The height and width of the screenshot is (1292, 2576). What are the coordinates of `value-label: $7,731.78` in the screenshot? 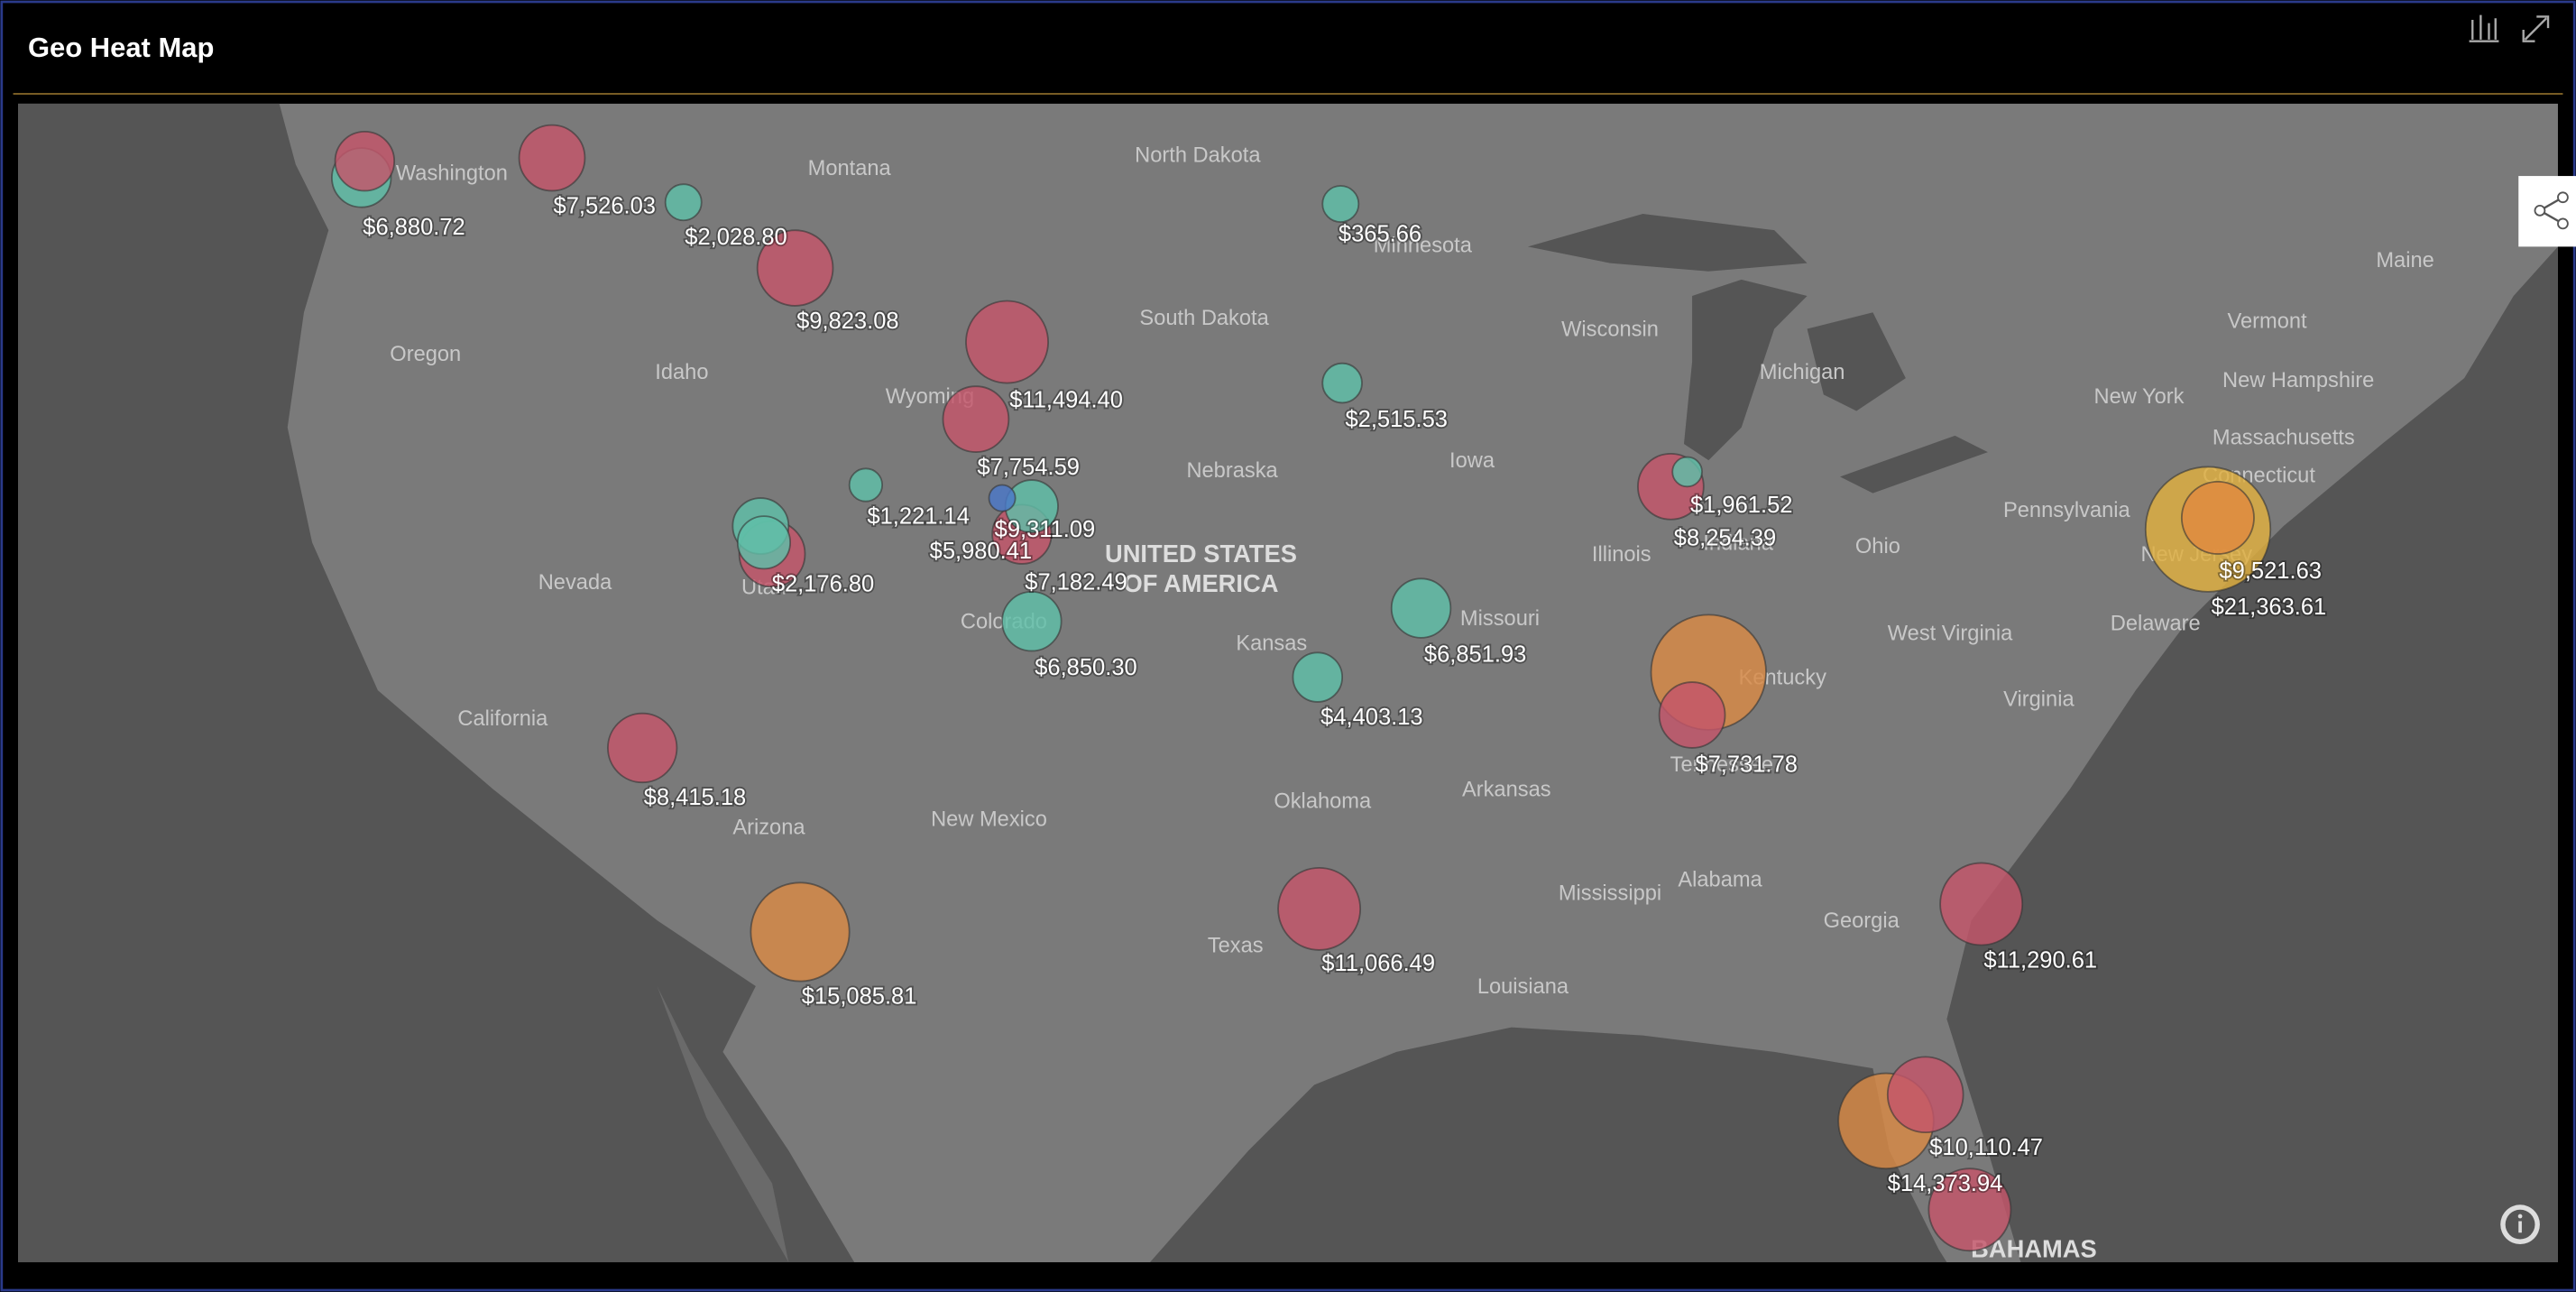 It's located at (1746, 765).